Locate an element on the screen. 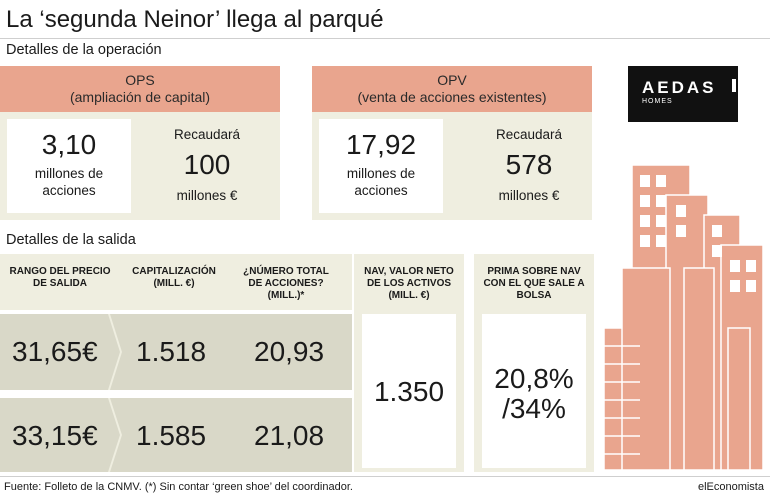  opv-collect-block: Recaudará 578 millones € is located at coordinates (529, 165).